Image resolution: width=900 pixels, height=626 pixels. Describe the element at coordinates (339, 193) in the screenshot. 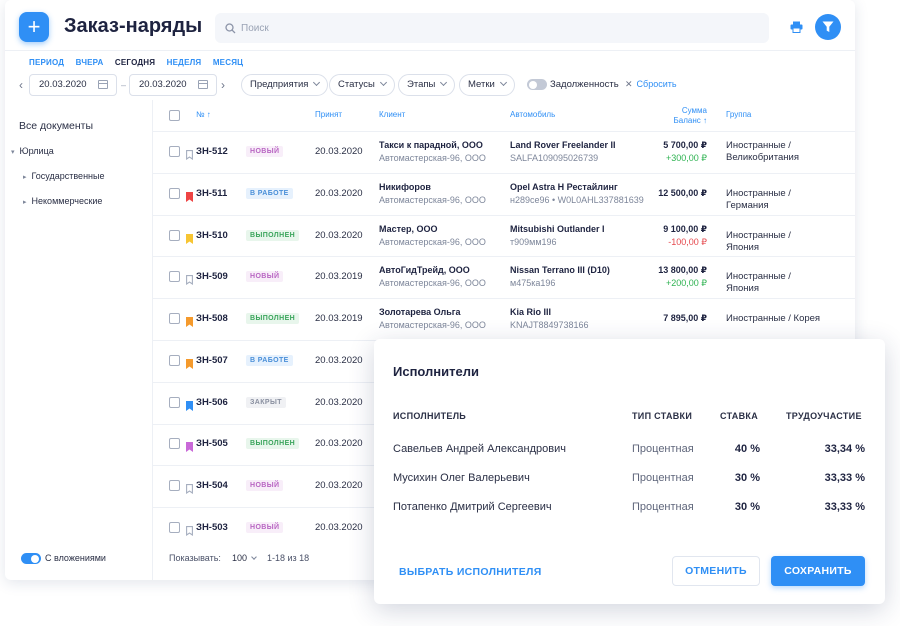

I see `accepted-date: 20.03.2020` at that location.